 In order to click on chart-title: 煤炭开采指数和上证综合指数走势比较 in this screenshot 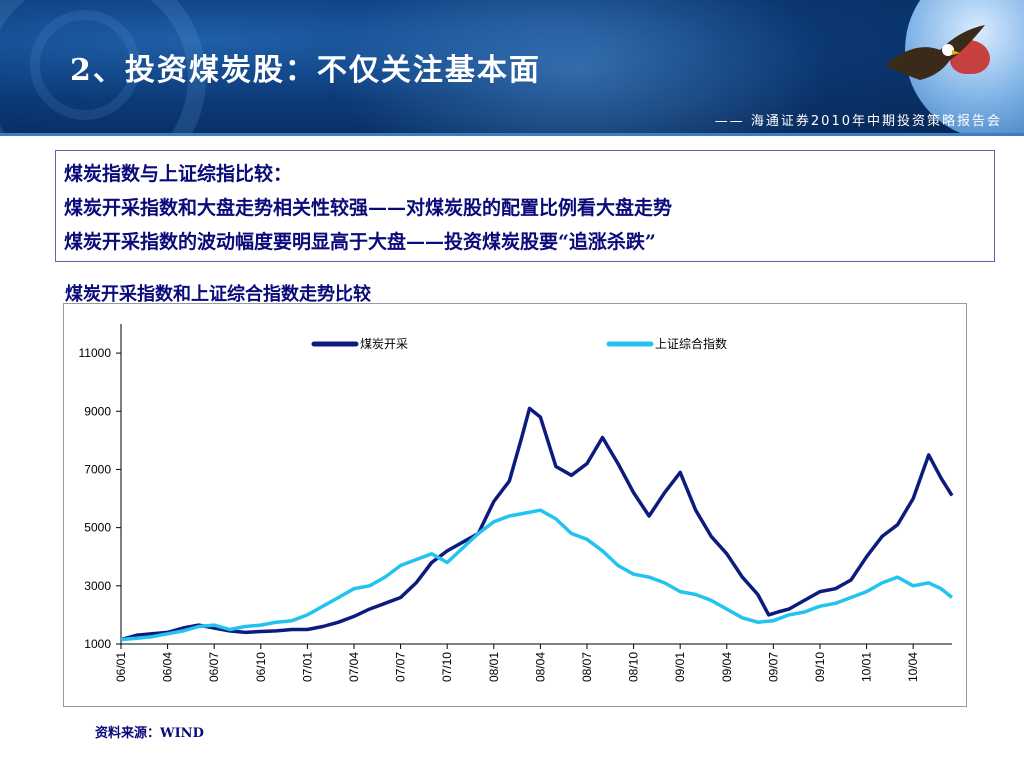, I will do `click(218, 294)`.